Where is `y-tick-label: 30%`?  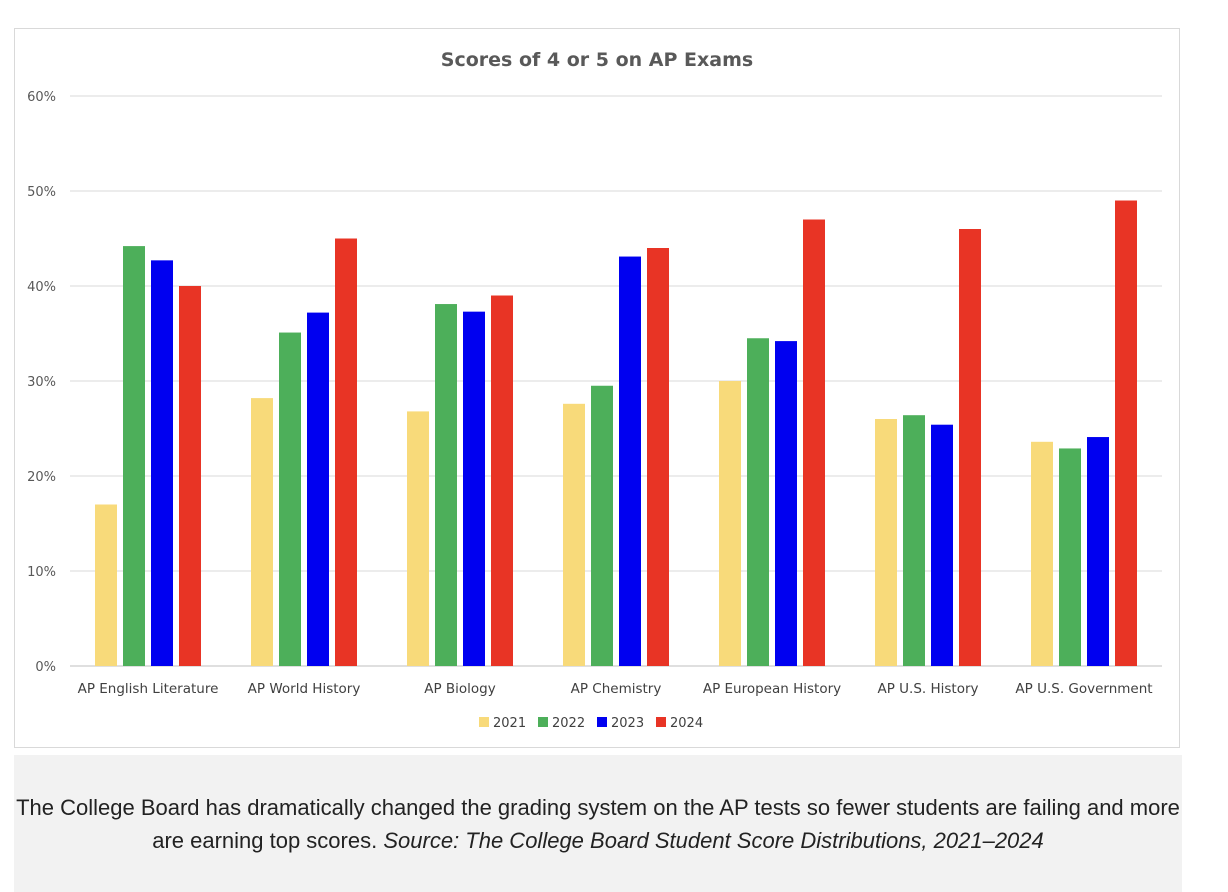 y-tick-label: 30% is located at coordinates (41, 382).